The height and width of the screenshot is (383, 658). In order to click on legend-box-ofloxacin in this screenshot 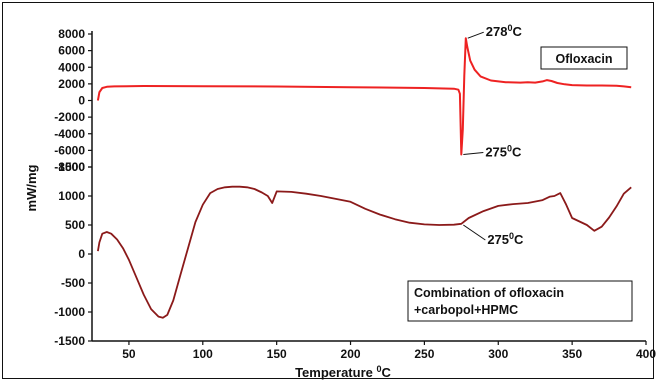, I will do `click(584, 58)`.